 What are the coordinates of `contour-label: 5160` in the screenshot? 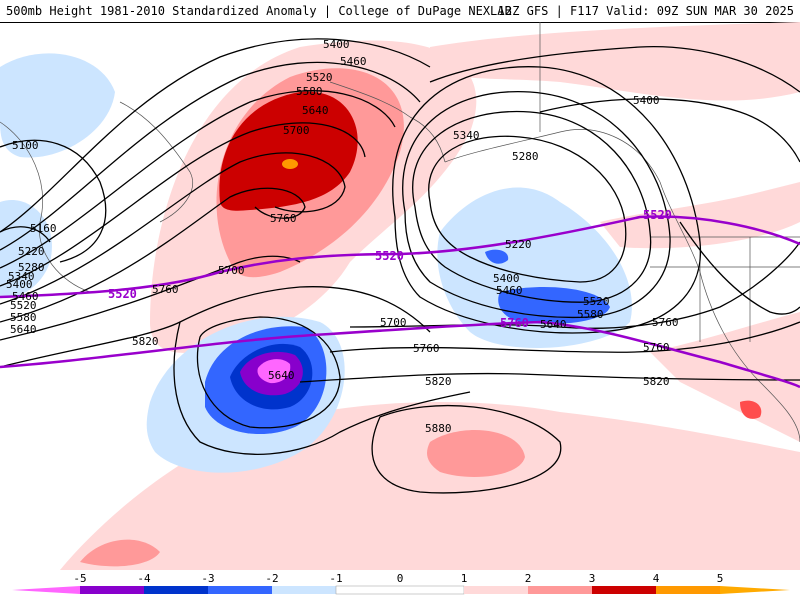 It's located at (43, 228).